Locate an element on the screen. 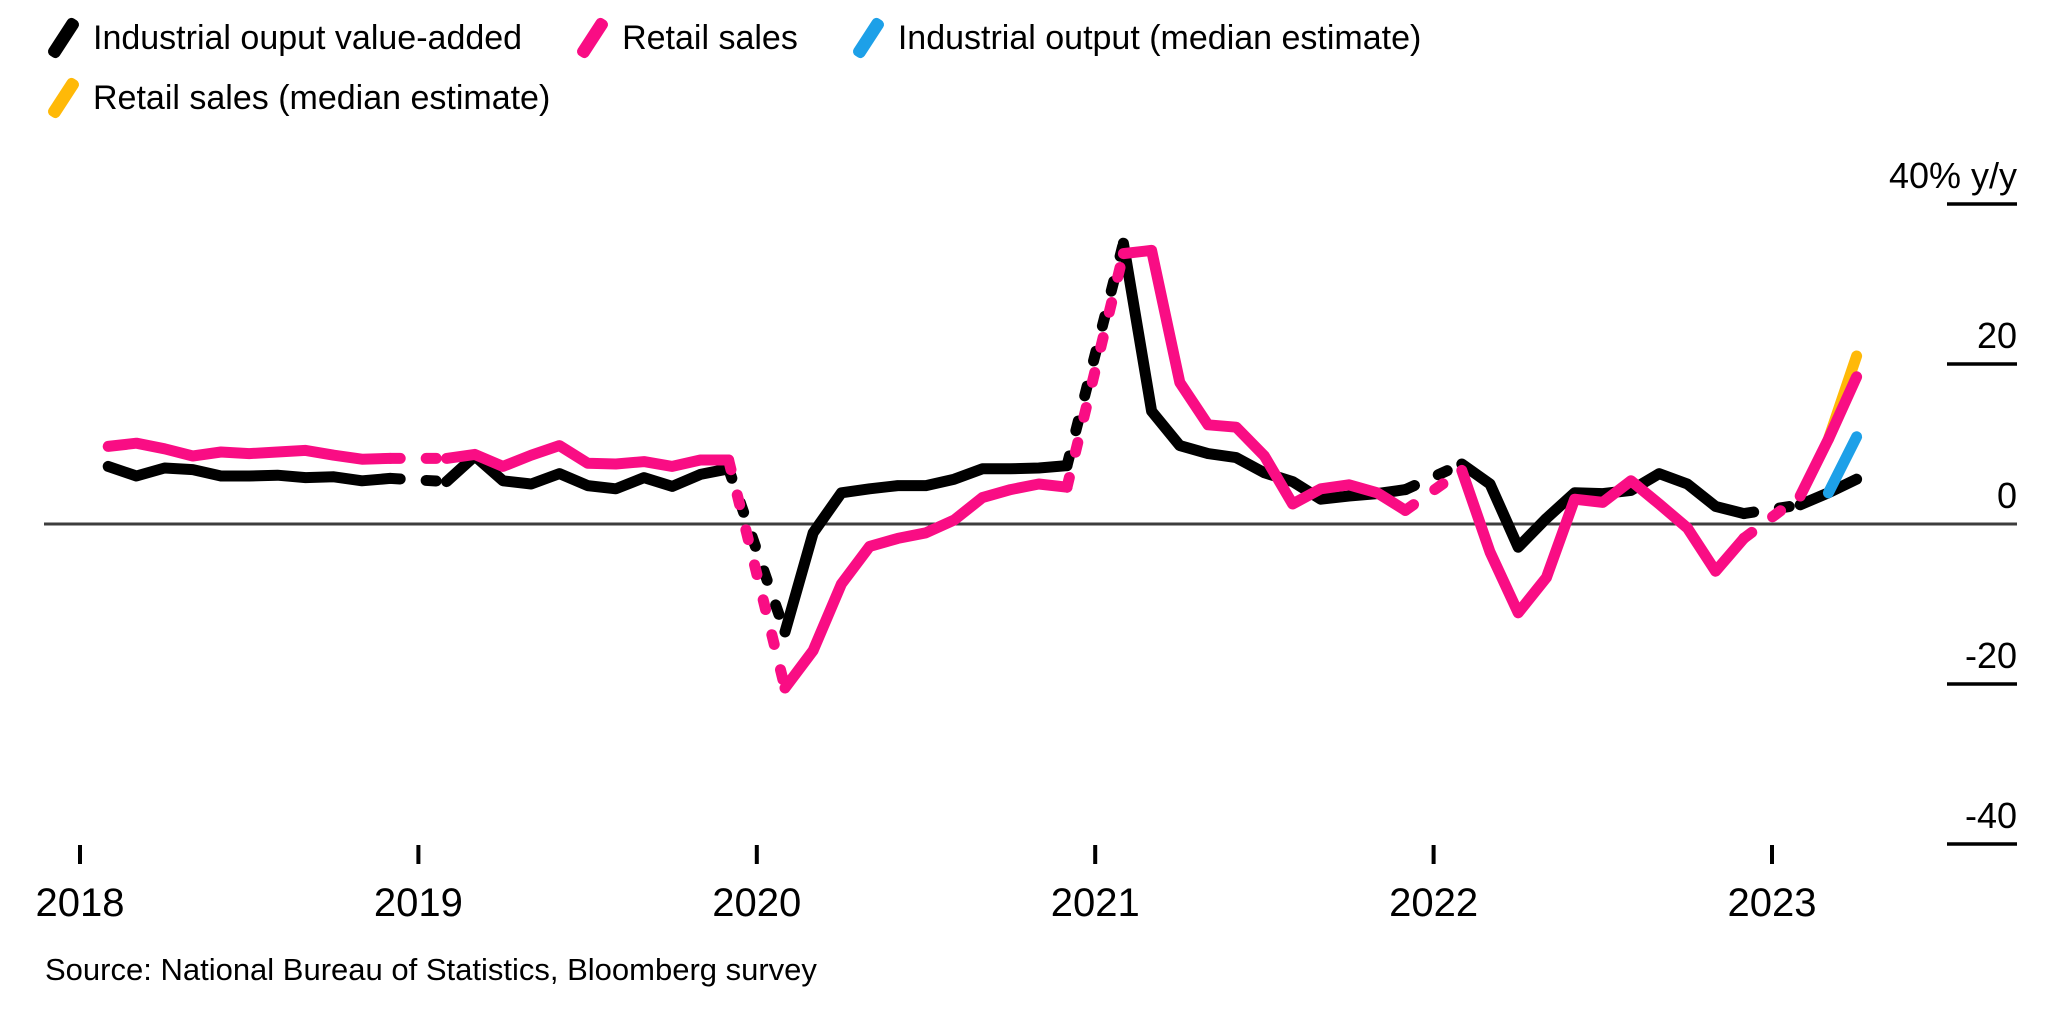  y-tick-label: 40% y/y is located at coordinates (1953, 175).